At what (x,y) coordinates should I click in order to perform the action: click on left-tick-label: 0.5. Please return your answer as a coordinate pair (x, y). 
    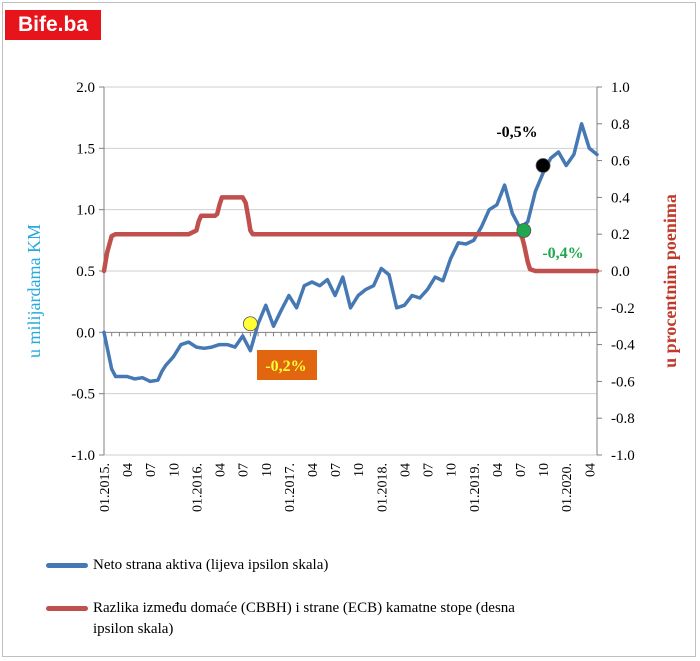
    Looking at the image, I should click on (85, 272).